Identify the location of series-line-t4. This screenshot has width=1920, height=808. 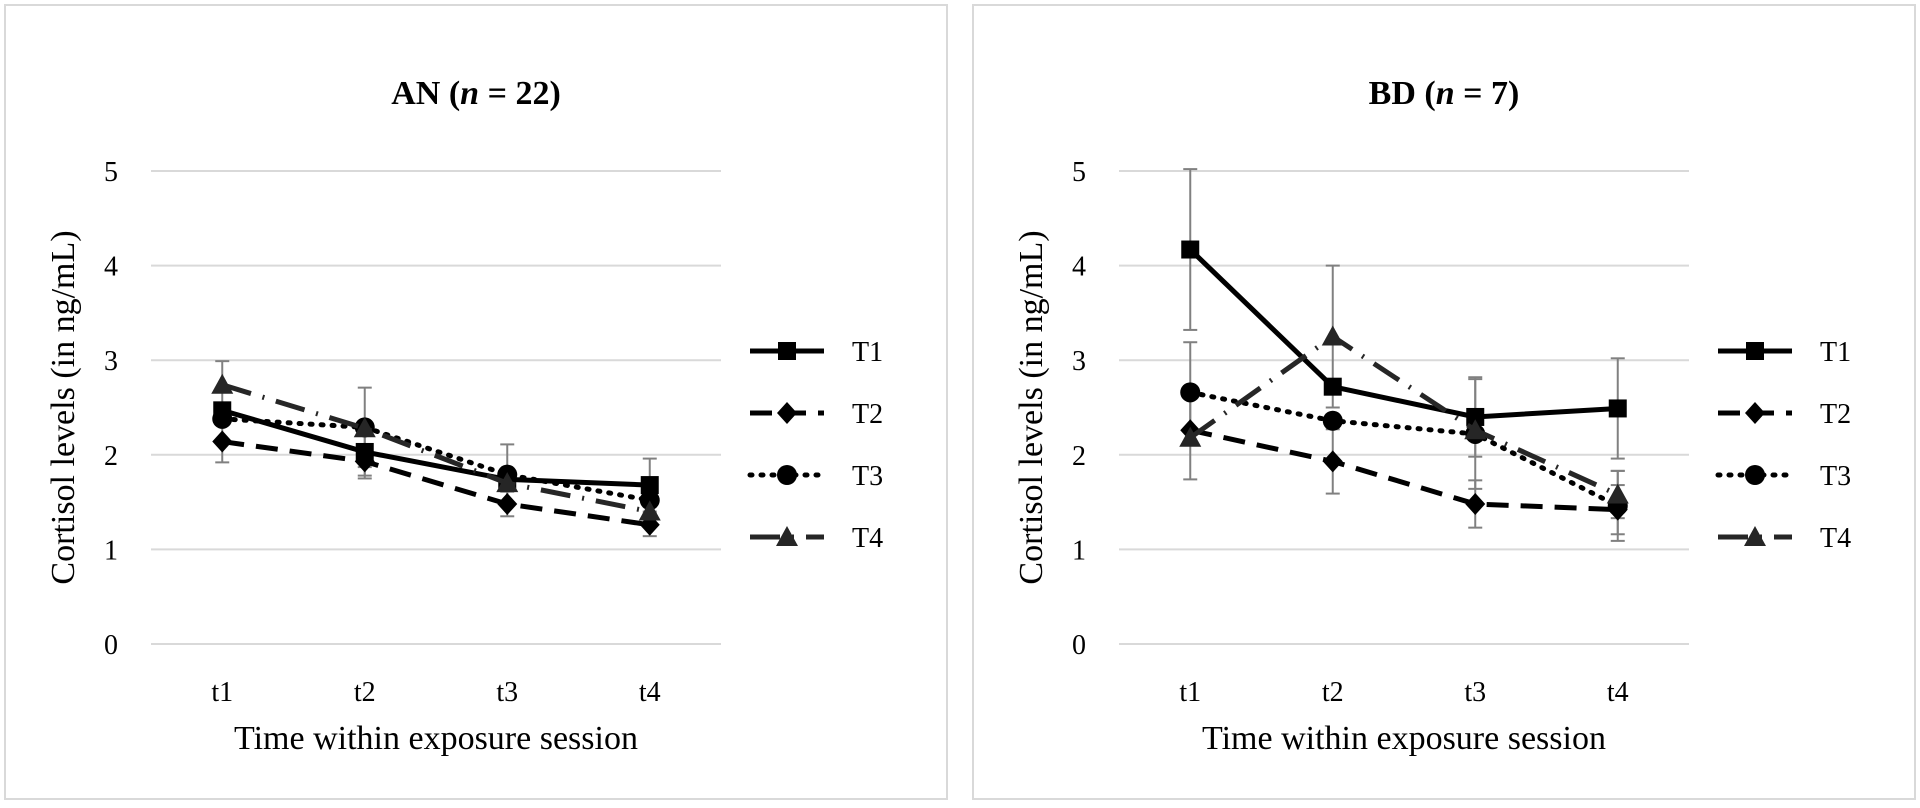
(436, 448).